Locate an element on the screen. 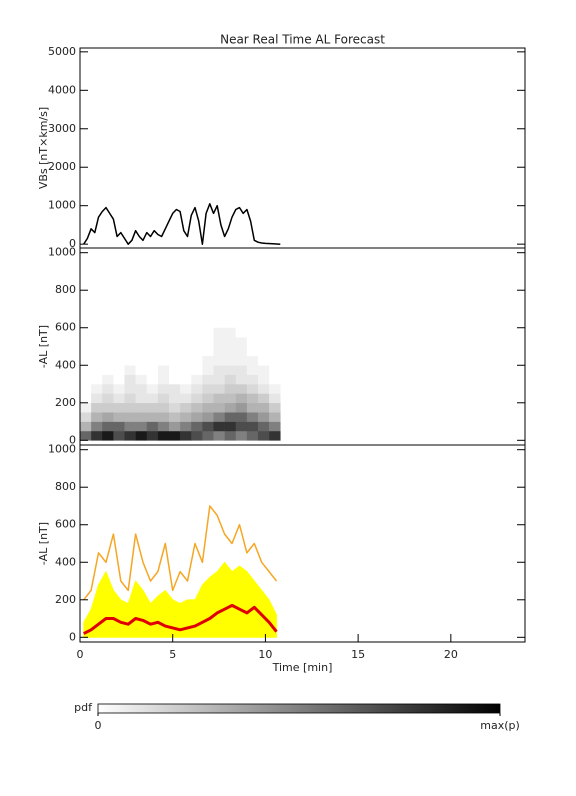 Image resolution: width=576 pixels, height=796 pixels. y-tick-label: 800 is located at coordinates (65, 486).